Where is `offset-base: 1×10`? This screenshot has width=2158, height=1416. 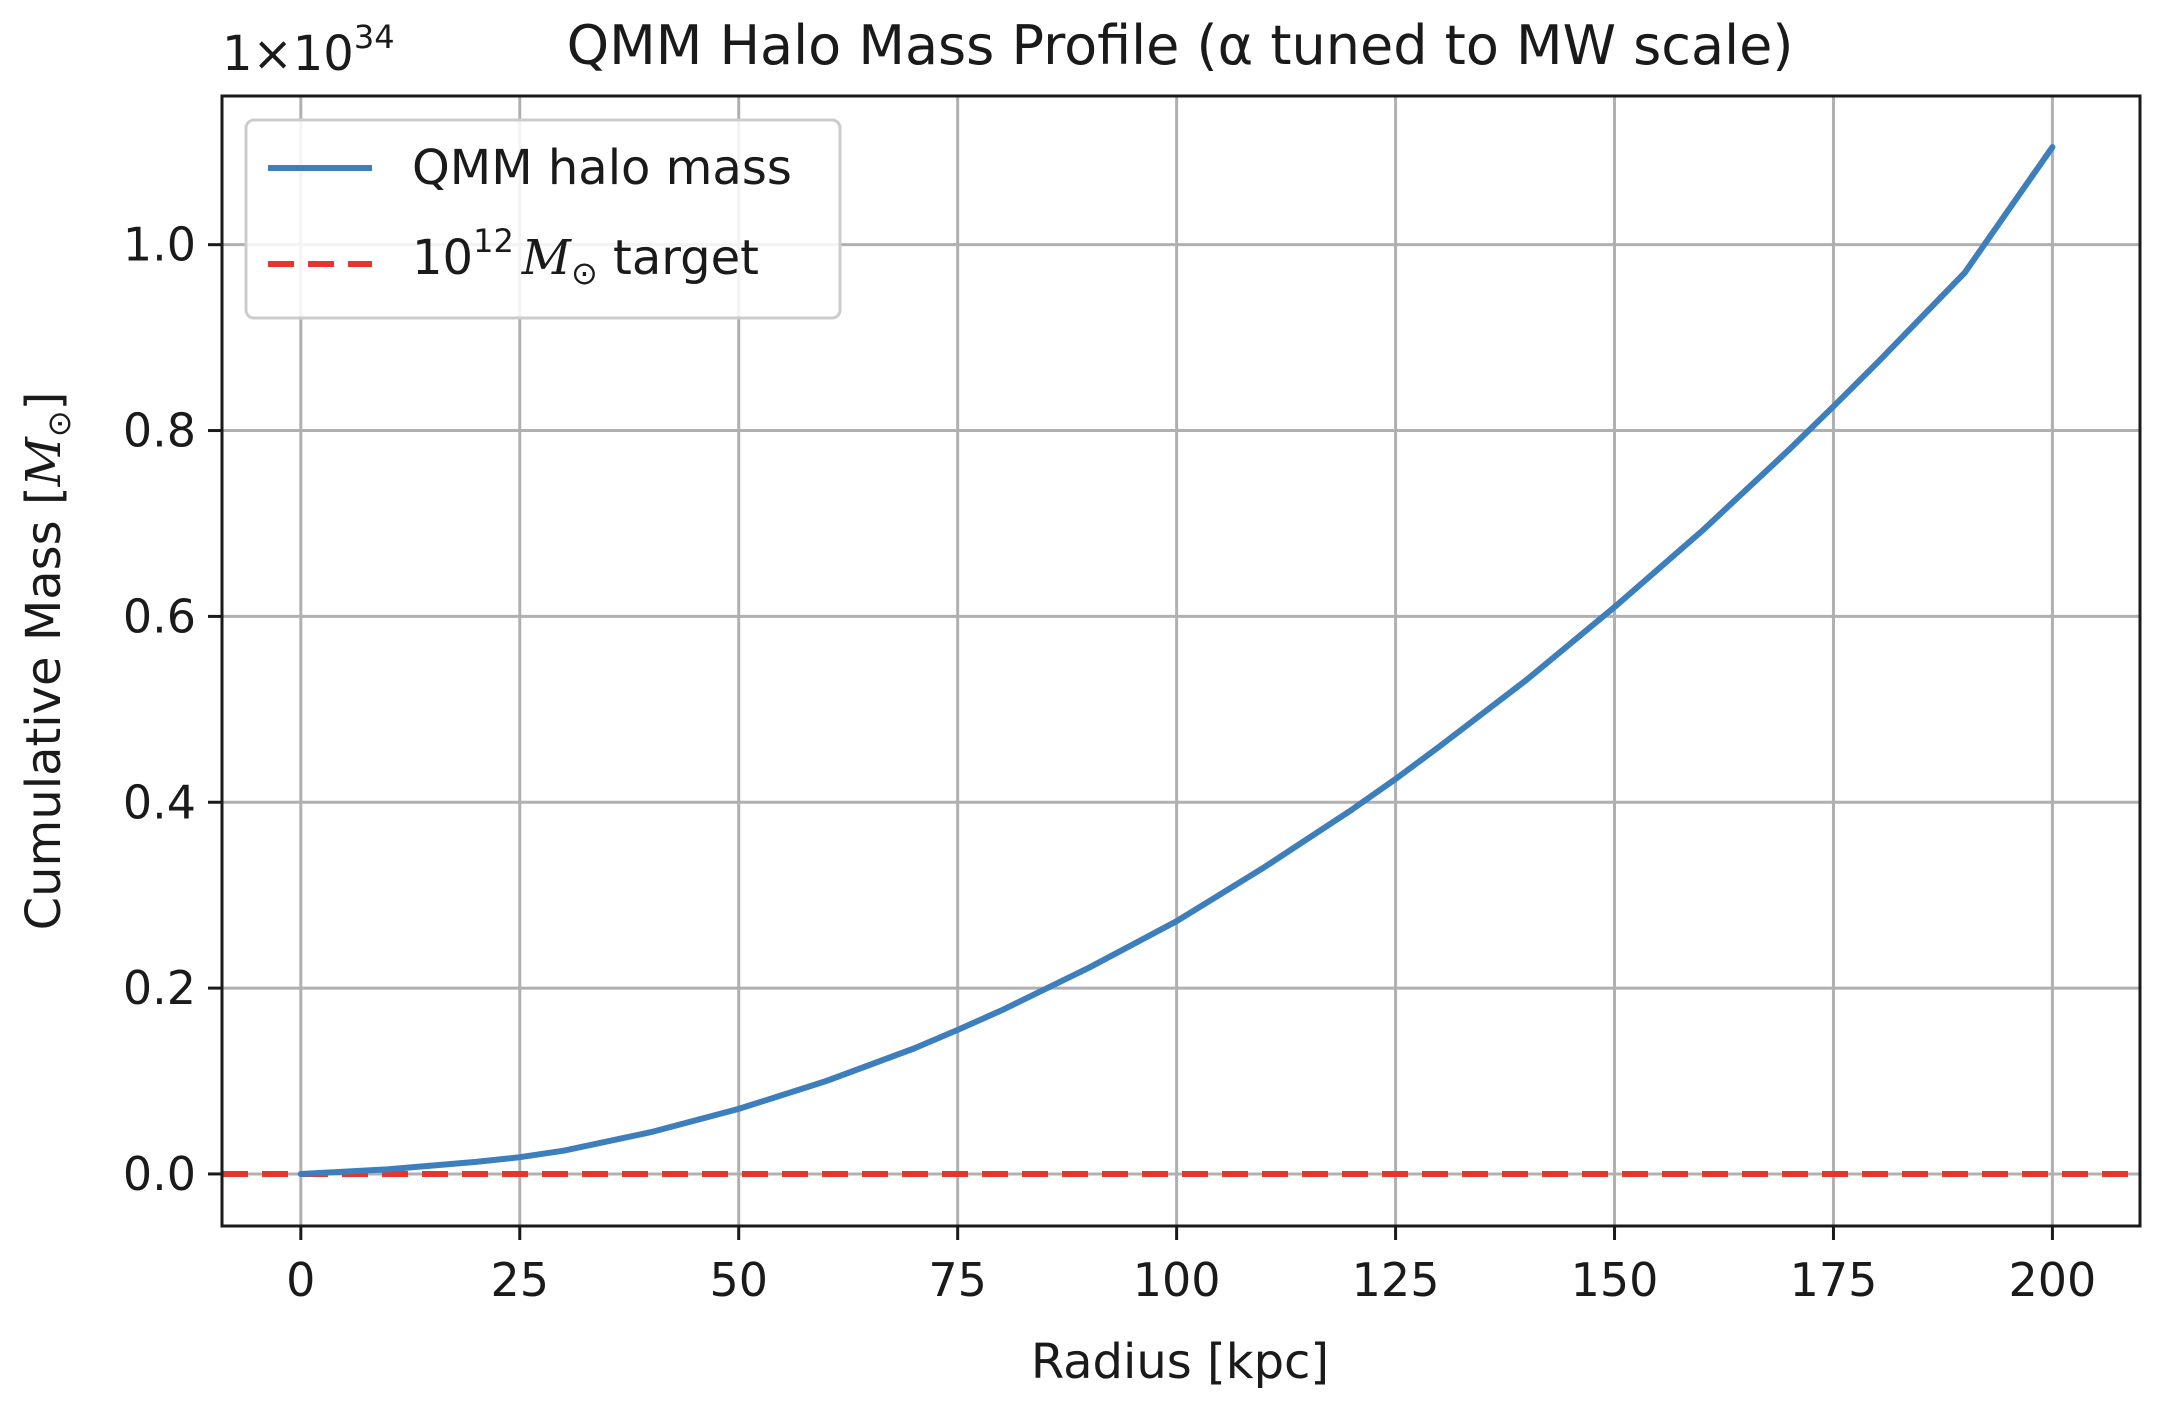
offset-base: 1×10 is located at coordinates (288, 54).